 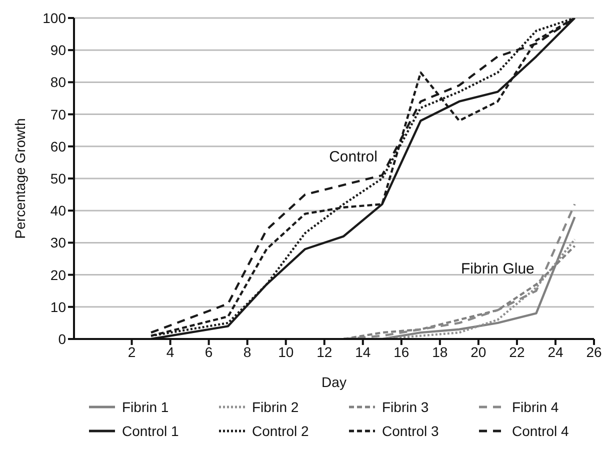 I want to click on y-tick-label: 70, so click(x=58, y=114).